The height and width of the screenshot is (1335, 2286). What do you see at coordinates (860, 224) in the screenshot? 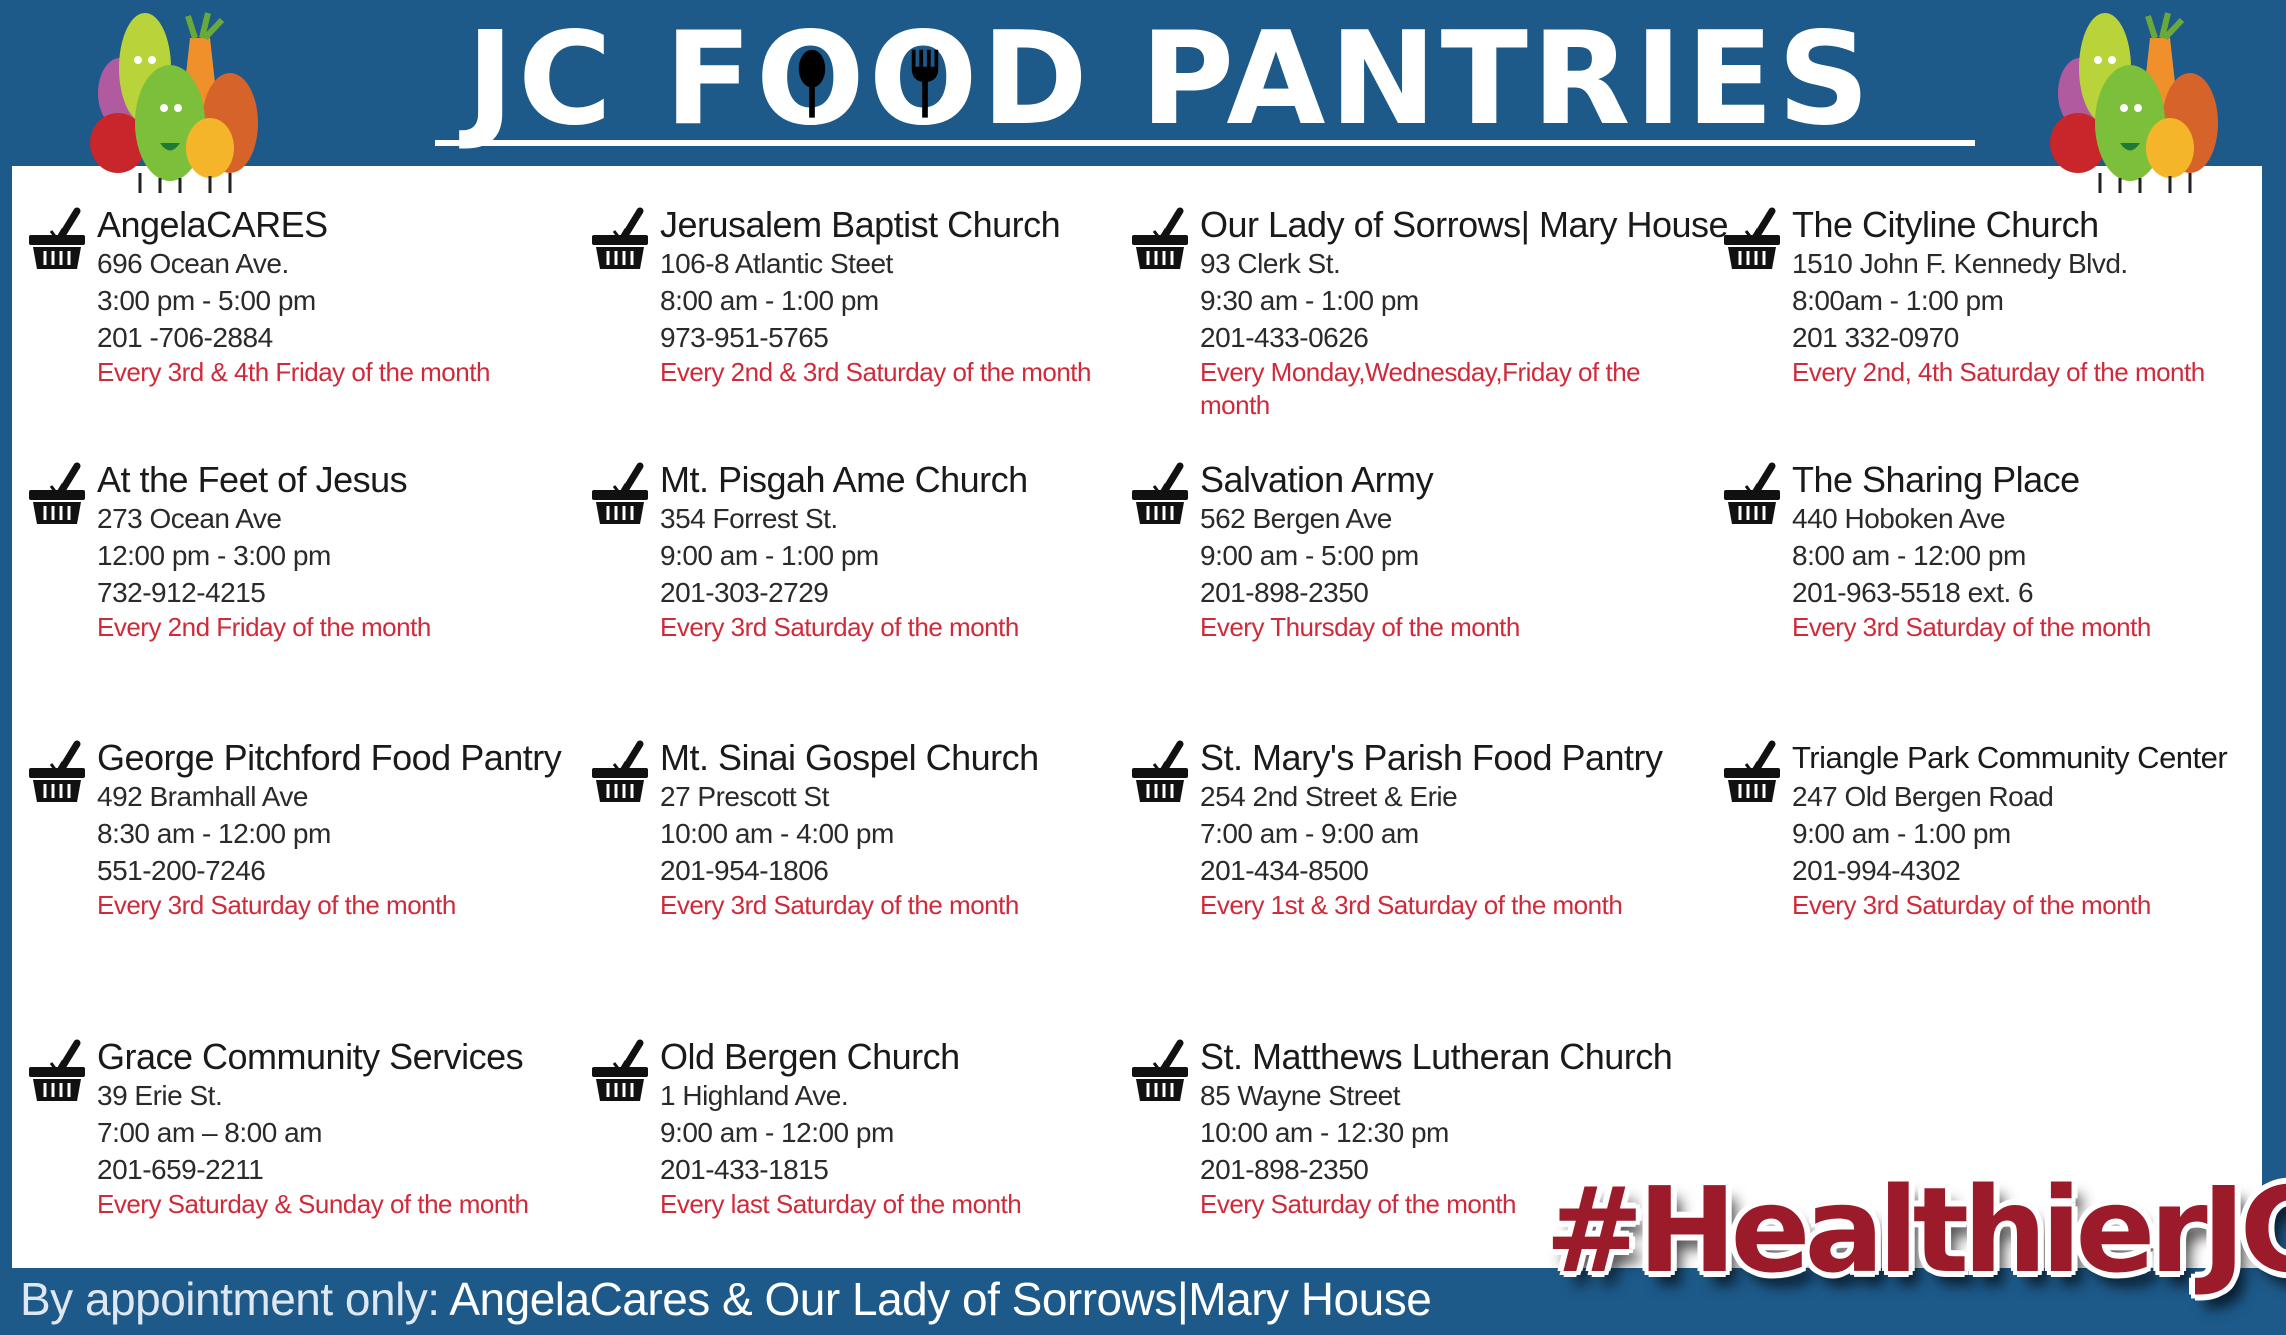
I see `pantry-name: Jerusalem Baptist Church` at bounding box center [860, 224].